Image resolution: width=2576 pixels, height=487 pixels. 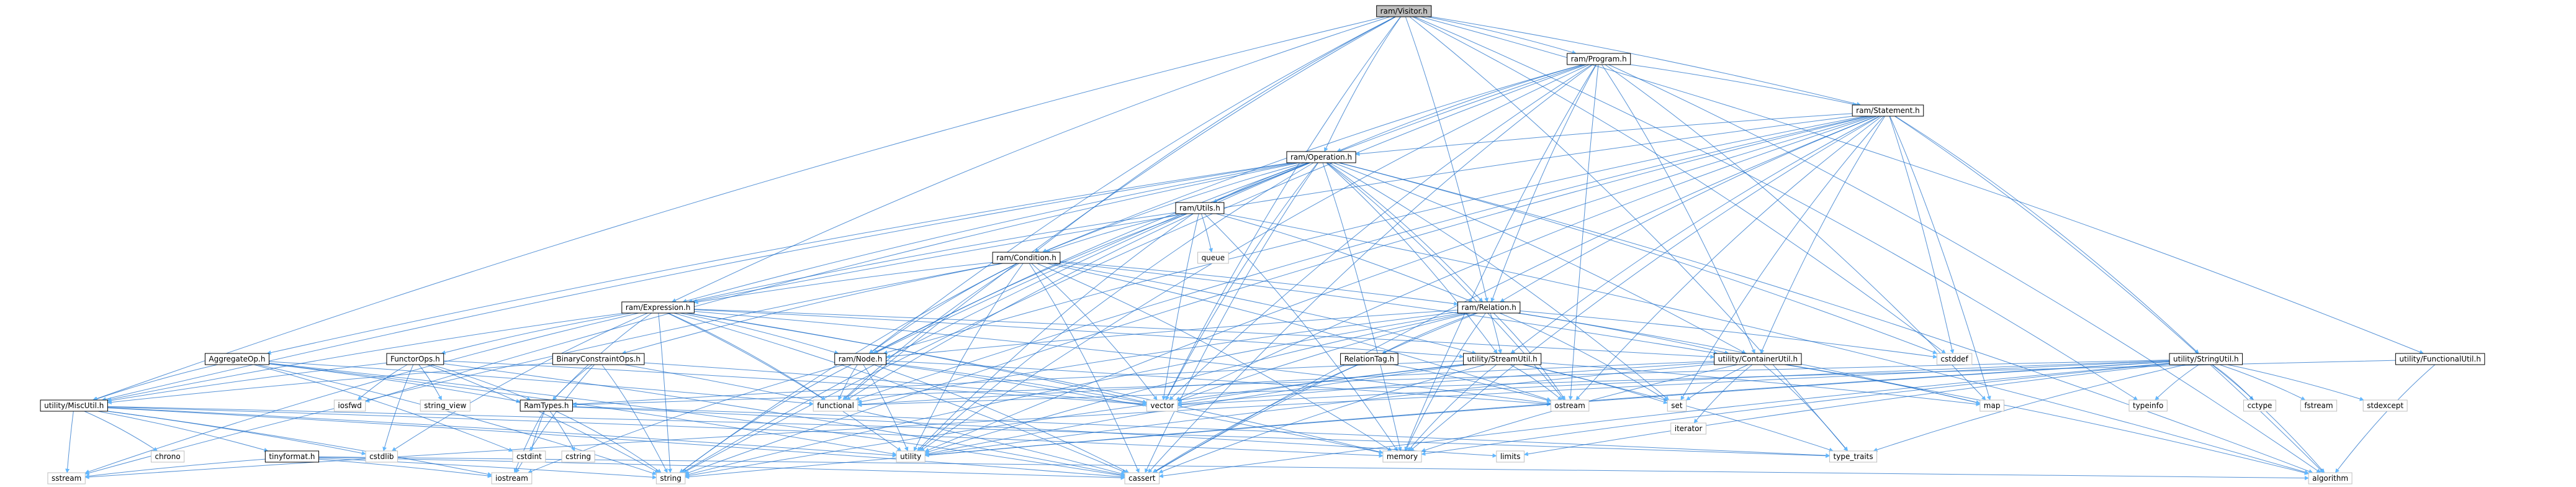 I want to click on edge-utils-to-queue, so click(x=1207, y=233).